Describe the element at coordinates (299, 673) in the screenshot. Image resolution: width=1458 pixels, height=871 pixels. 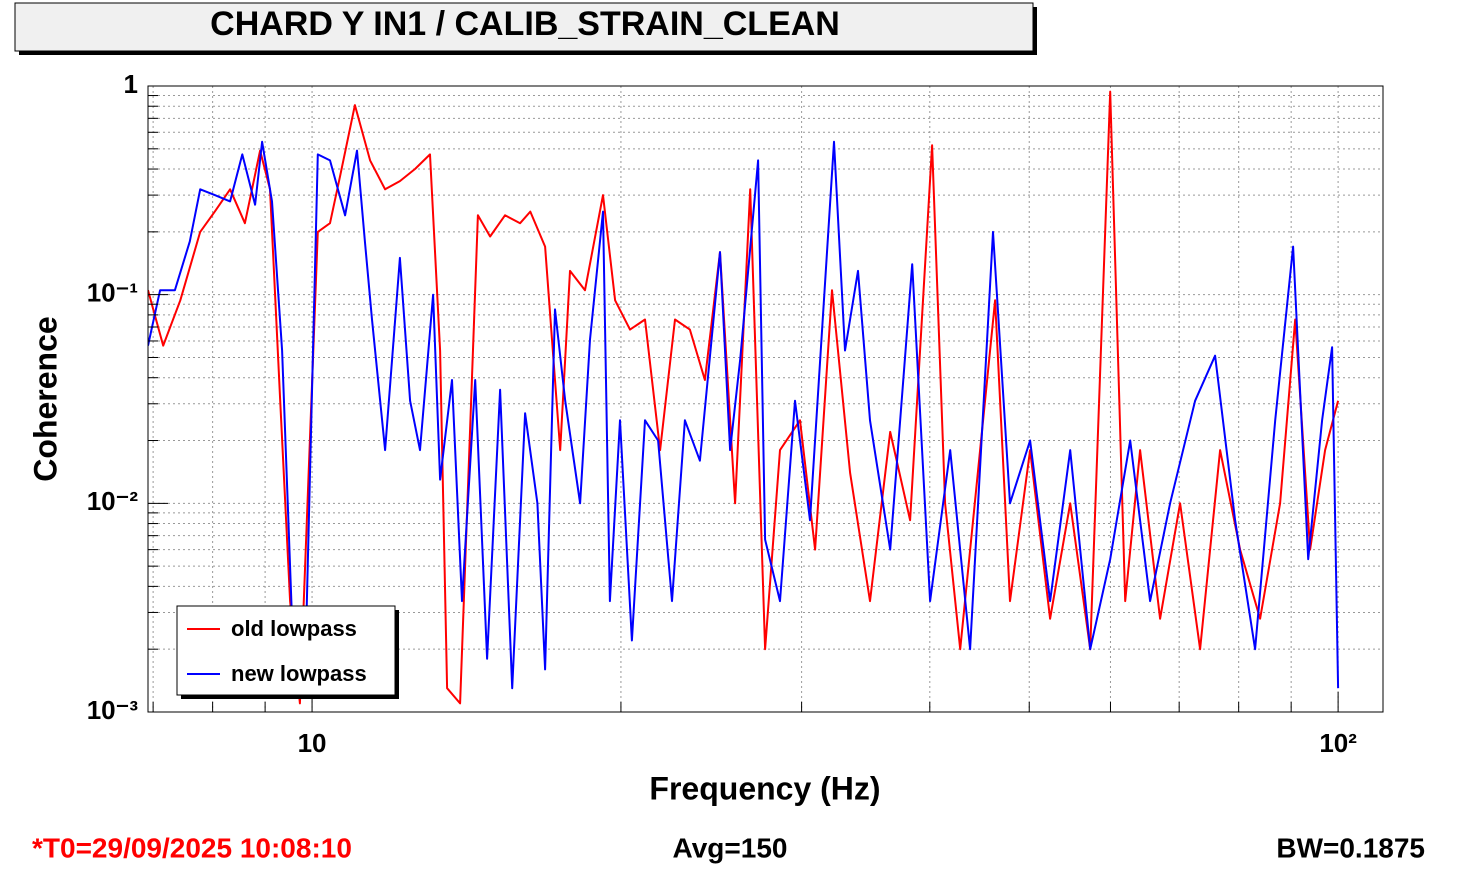
I see `legend-label: new lowpass` at that location.